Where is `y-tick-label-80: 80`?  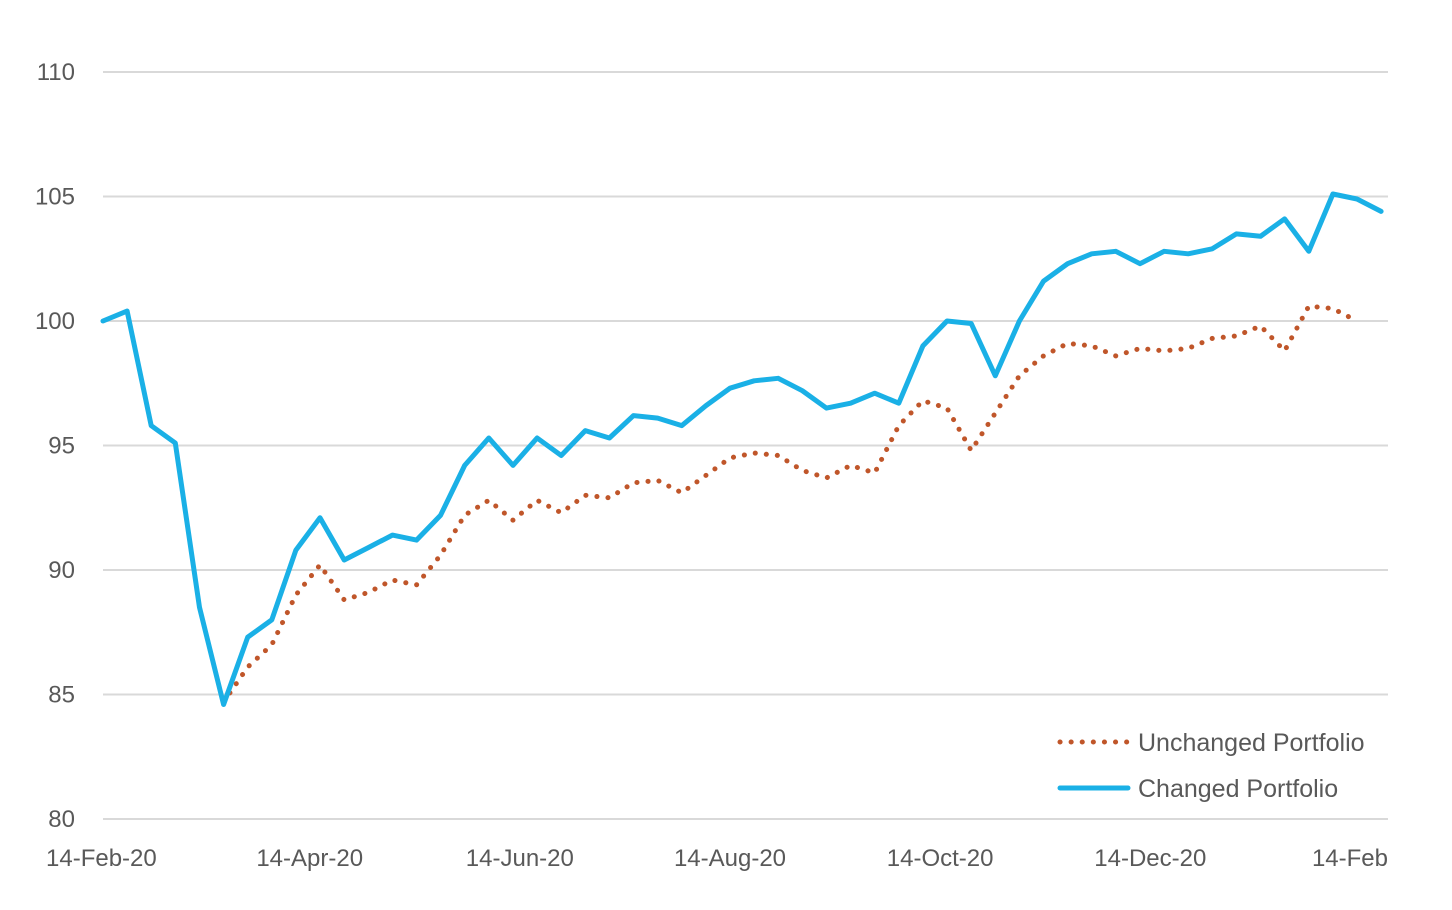 y-tick-label-80: 80 is located at coordinates (61, 819).